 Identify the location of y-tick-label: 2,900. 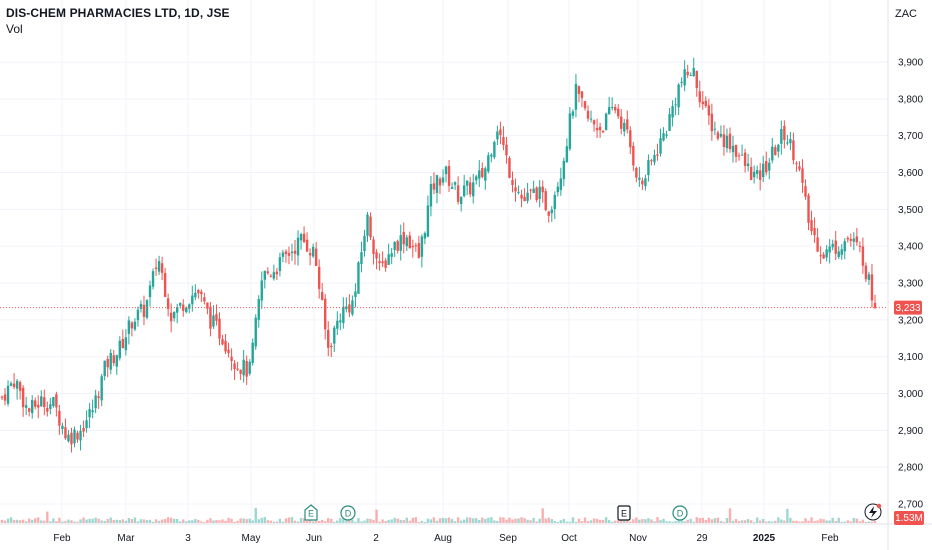
(910, 431).